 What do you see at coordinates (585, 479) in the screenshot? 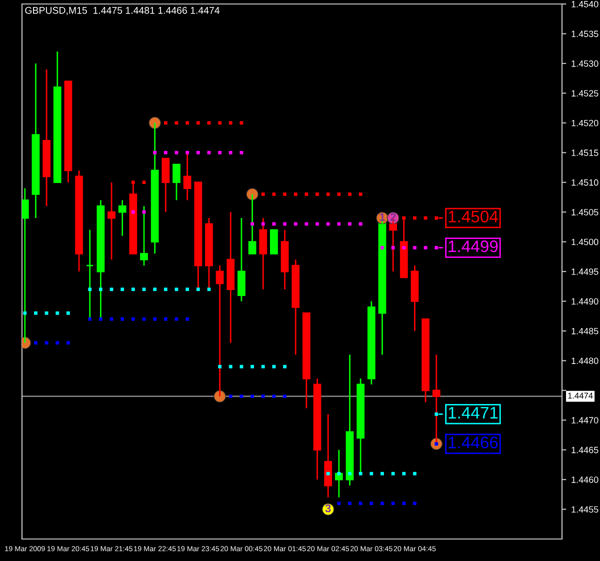
I see `y-tick-label: 1.4460` at bounding box center [585, 479].